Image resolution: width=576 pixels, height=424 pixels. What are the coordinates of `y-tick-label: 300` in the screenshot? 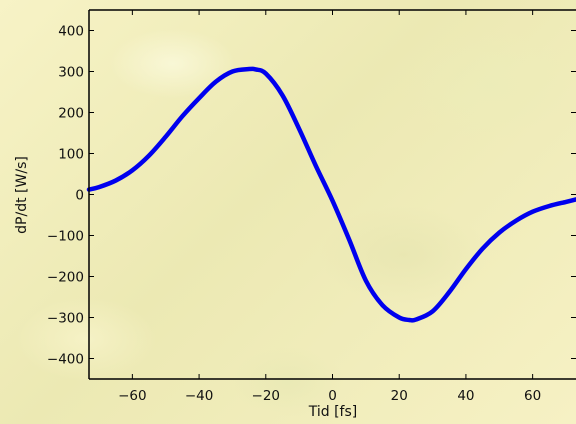 It's located at (71, 73).